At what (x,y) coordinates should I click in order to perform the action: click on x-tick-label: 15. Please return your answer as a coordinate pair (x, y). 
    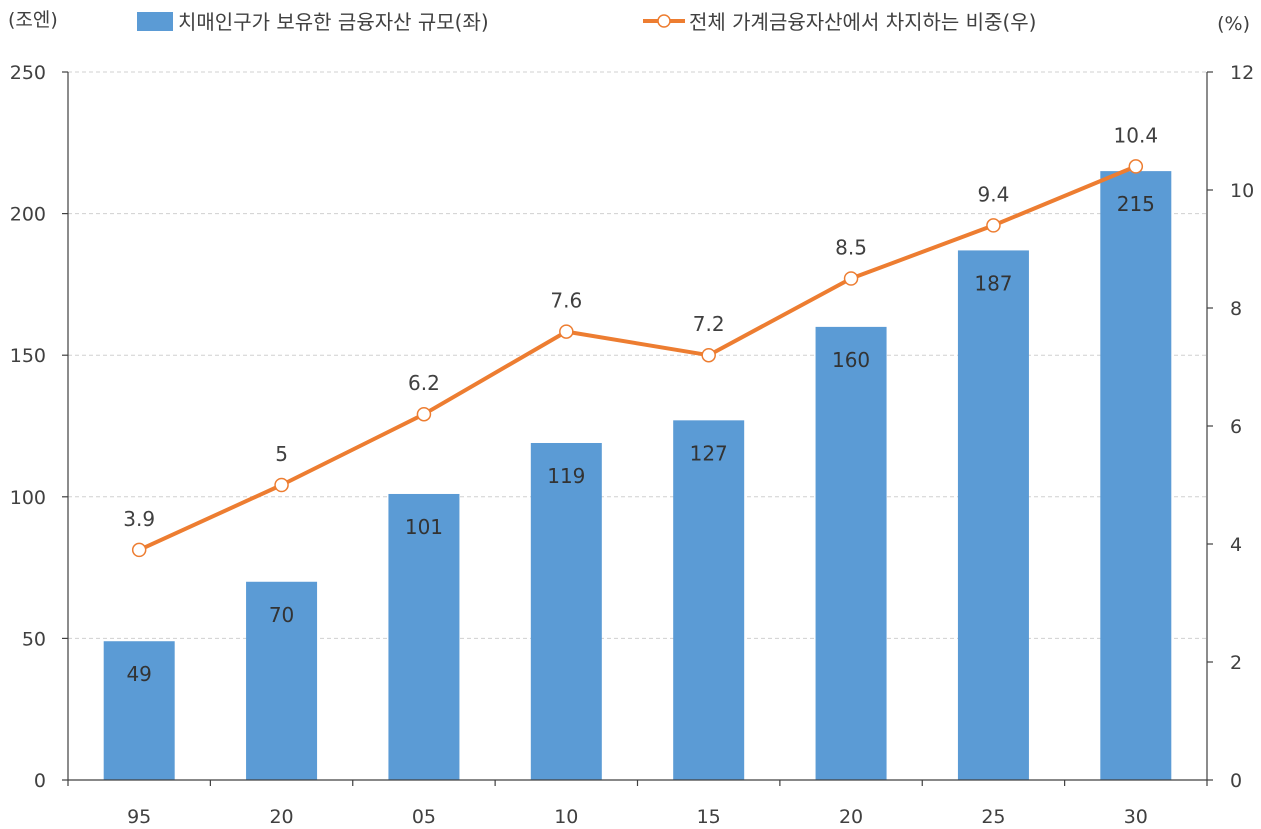
    Looking at the image, I should click on (709, 817).